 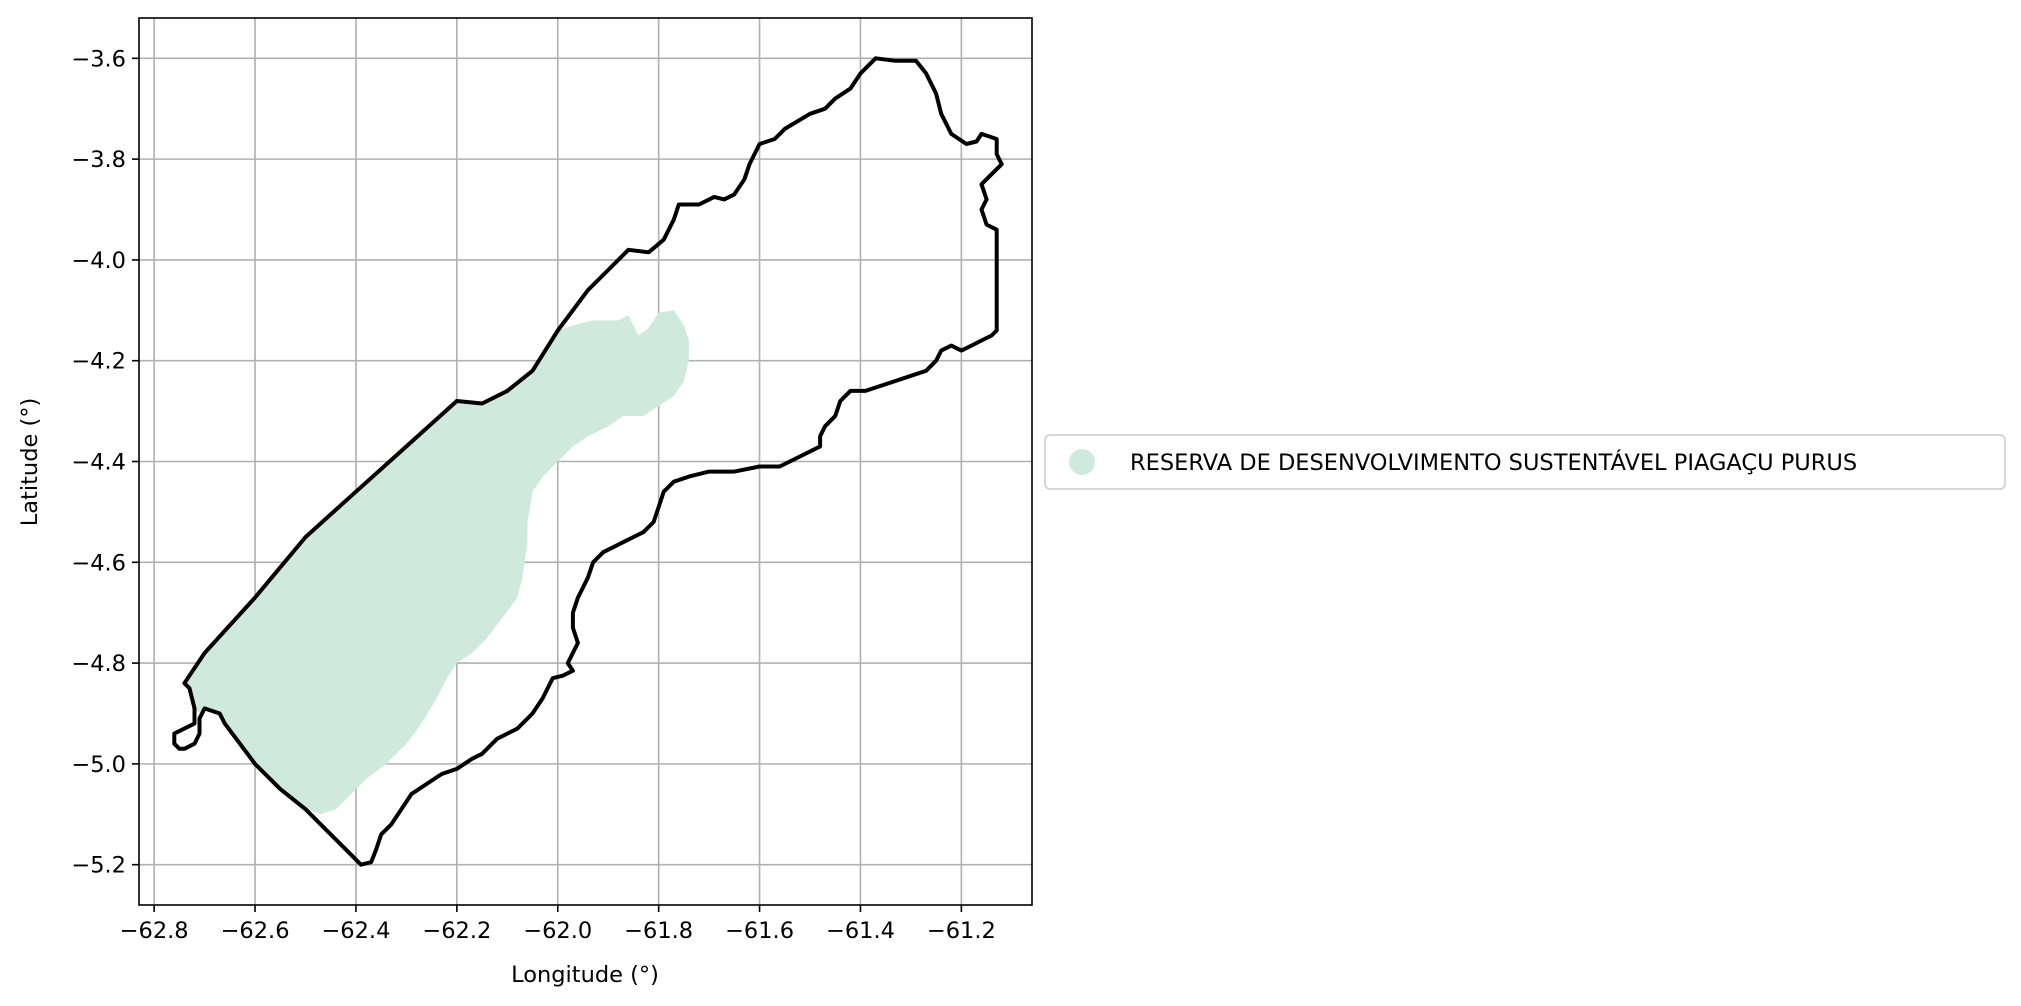 What do you see at coordinates (98, 59) in the screenshot?
I see `y-tick-label: −3.6` at bounding box center [98, 59].